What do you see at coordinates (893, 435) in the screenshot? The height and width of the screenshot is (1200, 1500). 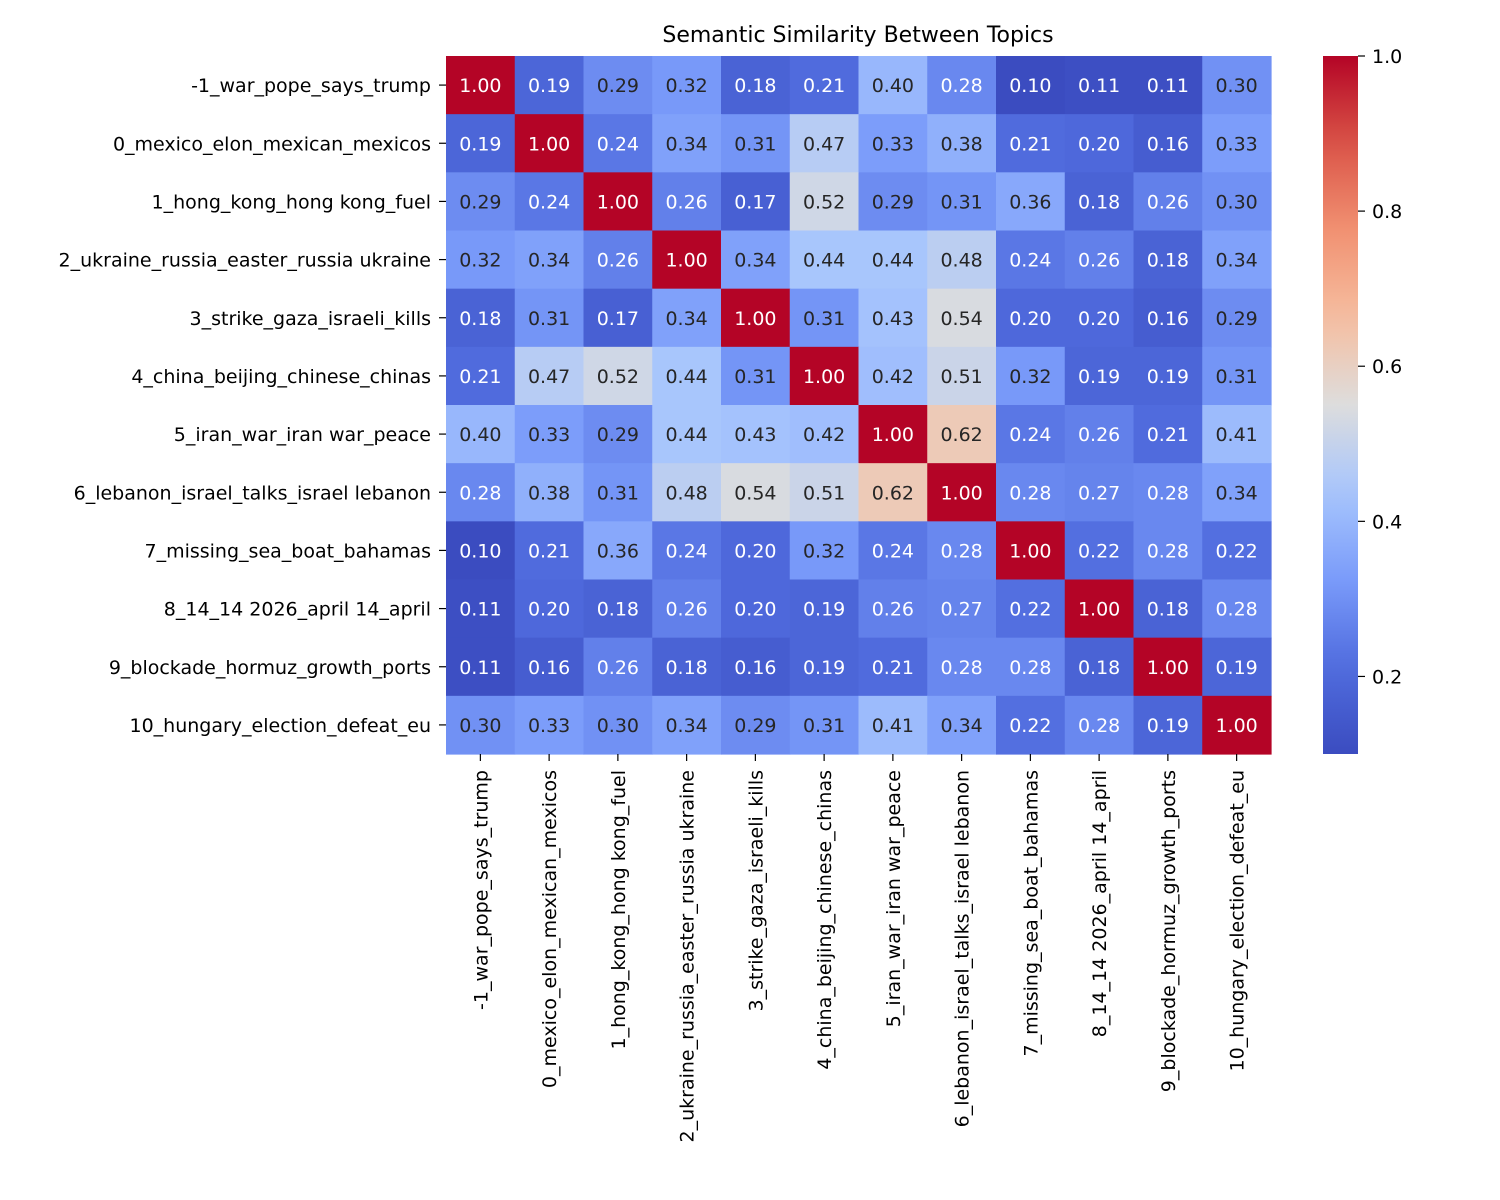 I see `cell-value-label: 1.00` at bounding box center [893, 435].